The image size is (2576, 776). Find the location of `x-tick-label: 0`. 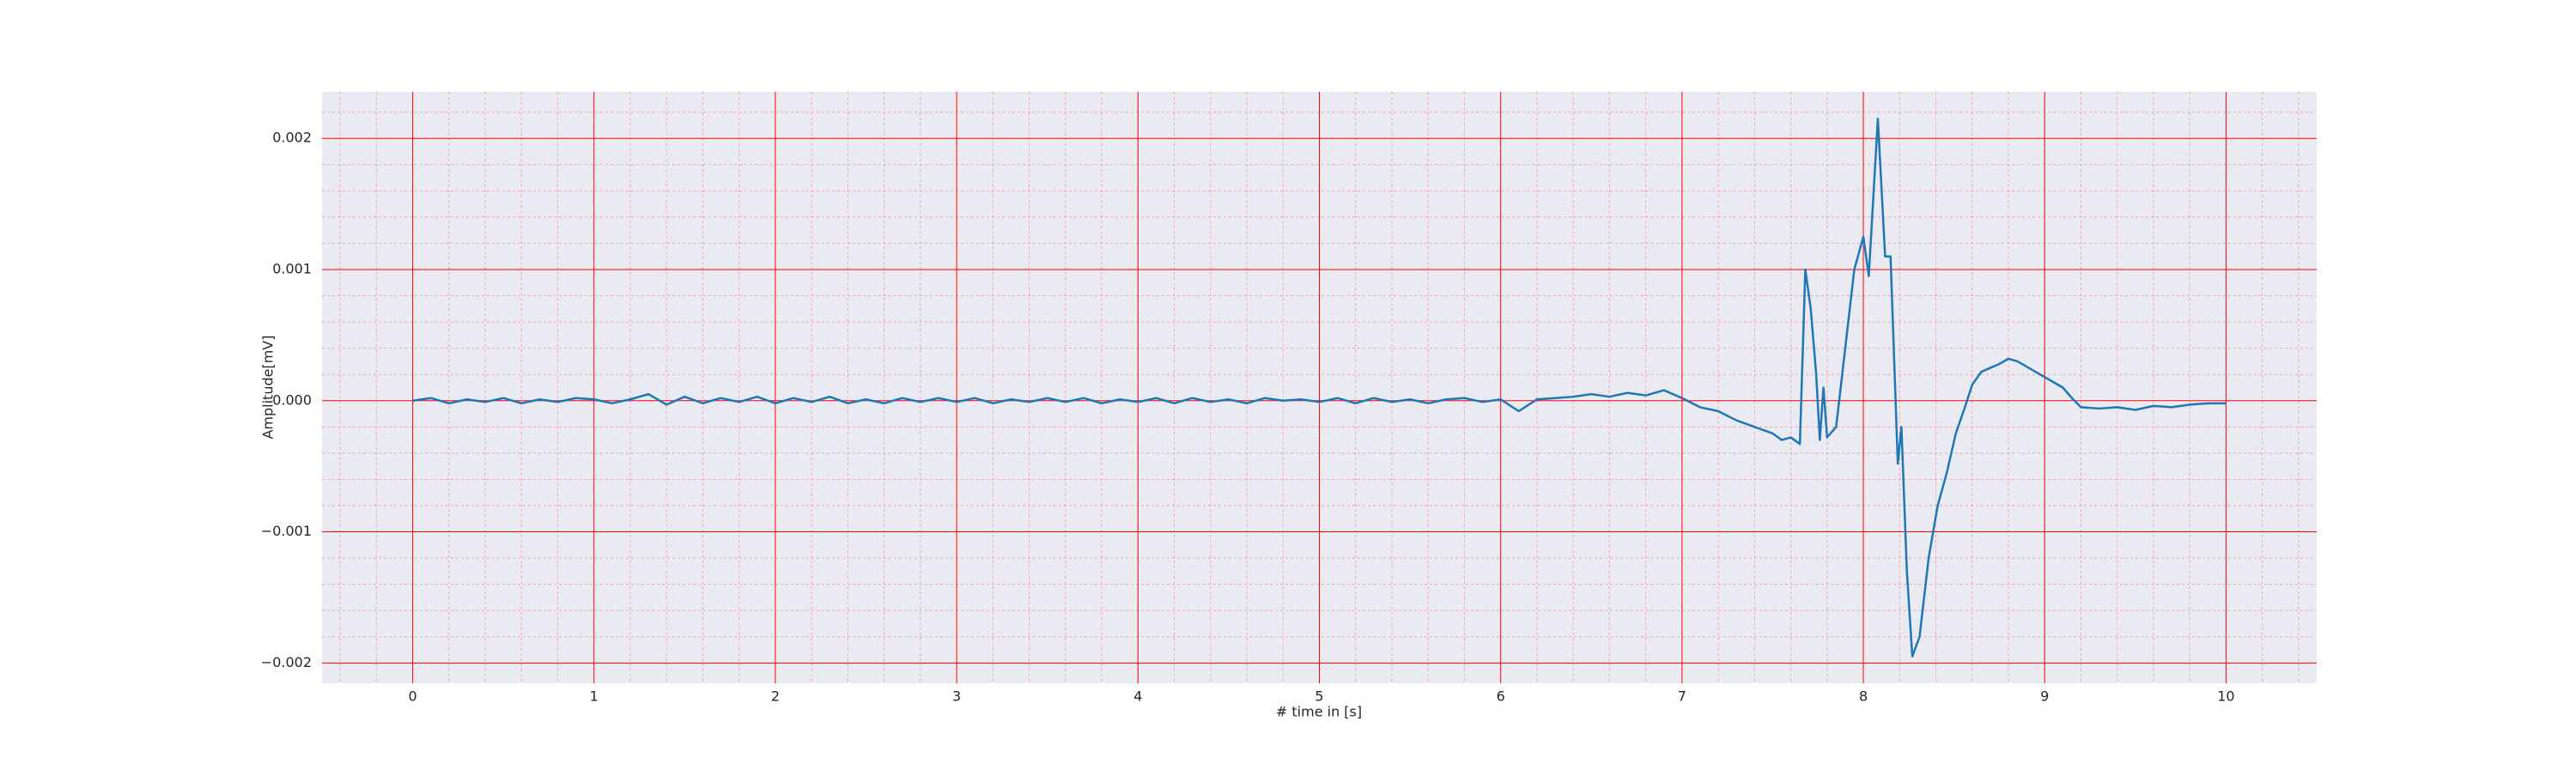

x-tick-label: 0 is located at coordinates (412, 697).